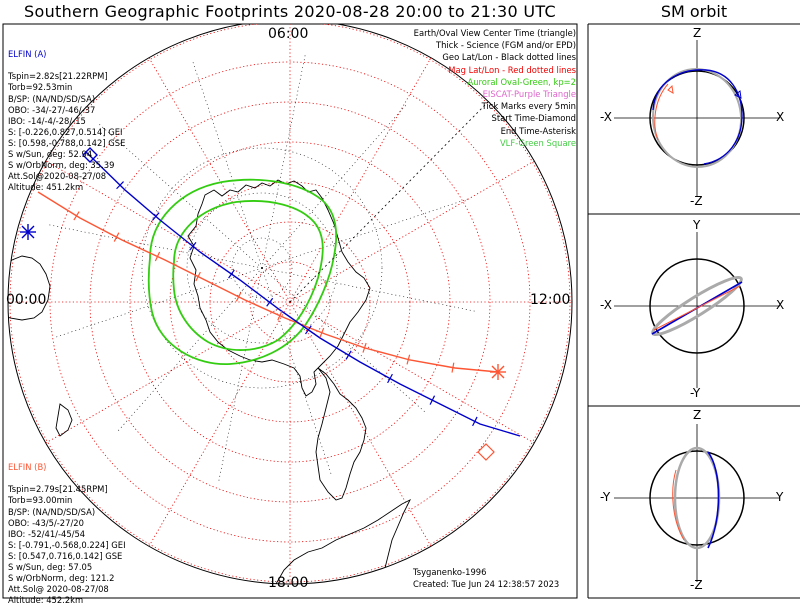 Image resolution: width=800 pixels, height=606 pixels. What do you see at coordinates (27, 467) in the screenshot?
I see `elfin-b-name: ELFIN (B)` at bounding box center [27, 467].